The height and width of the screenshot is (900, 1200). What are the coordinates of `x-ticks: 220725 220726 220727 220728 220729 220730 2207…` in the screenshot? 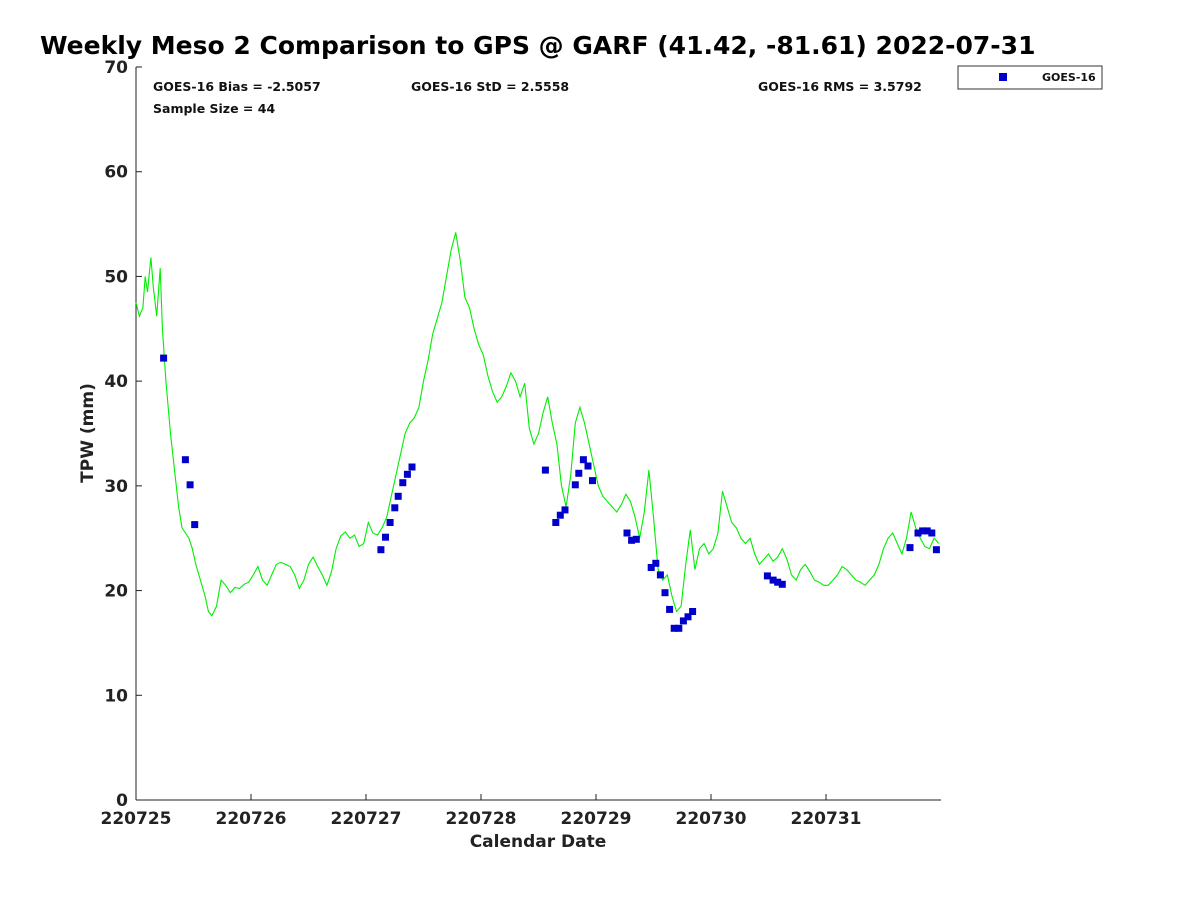 It's located at (481, 811).